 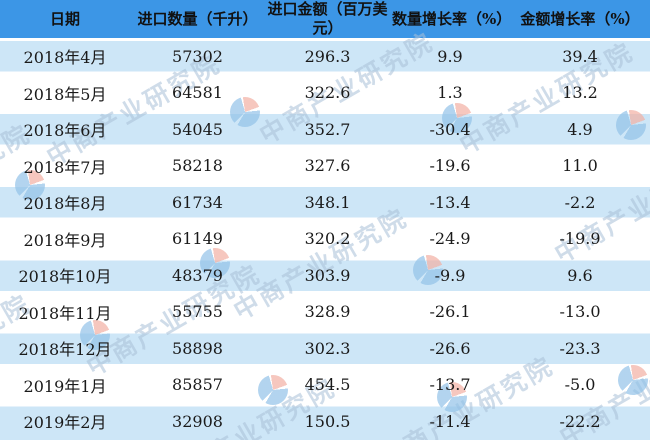 What do you see at coordinates (65, 94) in the screenshot?
I see `cell-date: 2018年5月` at bounding box center [65, 94].